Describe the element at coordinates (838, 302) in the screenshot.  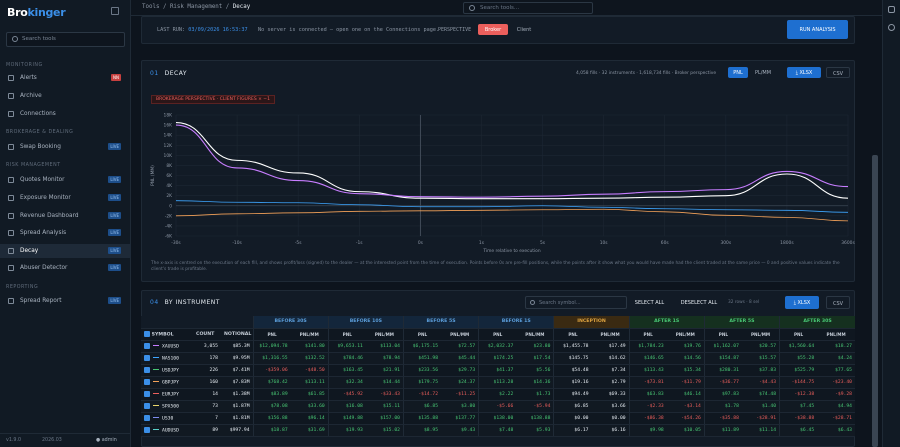
I see `instruments-csv-button: CSV` at that location.